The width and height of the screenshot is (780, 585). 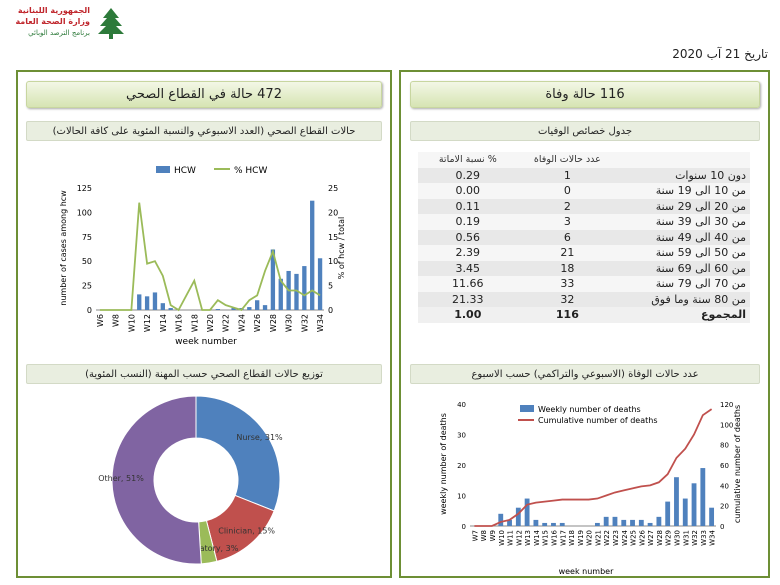 What do you see at coordinates (468, 237) in the screenshot?
I see `row-pct: 0.56` at bounding box center [468, 237].